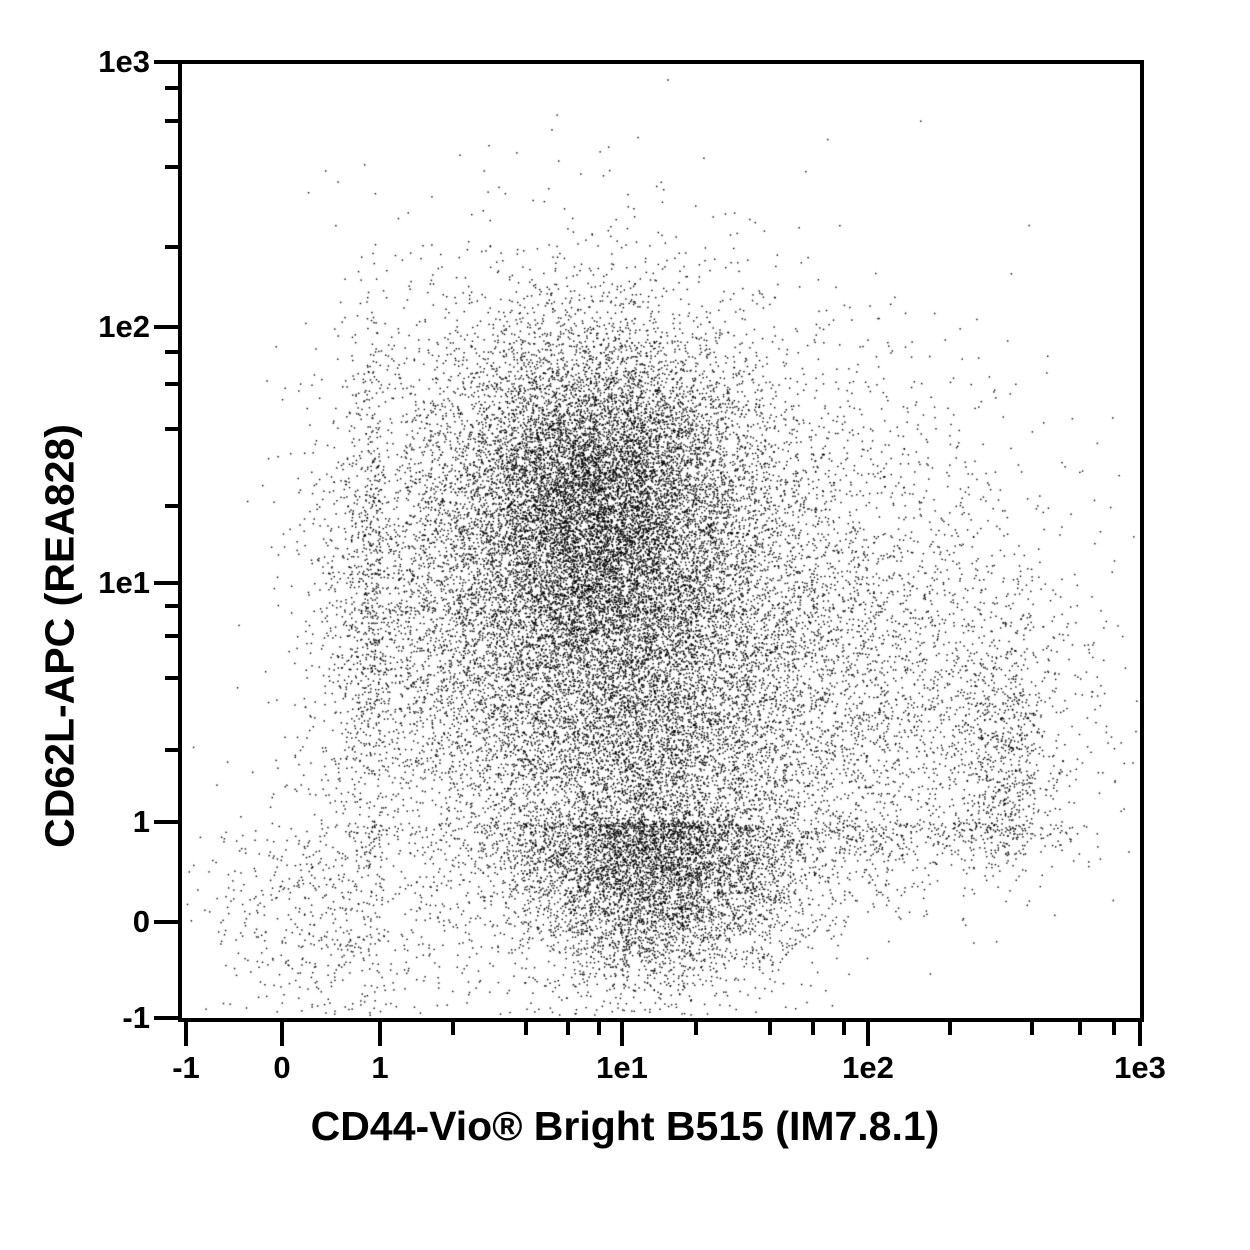 This screenshot has height=1250, width=1250. I want to click on x-tick-label: 1e2, so click(868, 1067).